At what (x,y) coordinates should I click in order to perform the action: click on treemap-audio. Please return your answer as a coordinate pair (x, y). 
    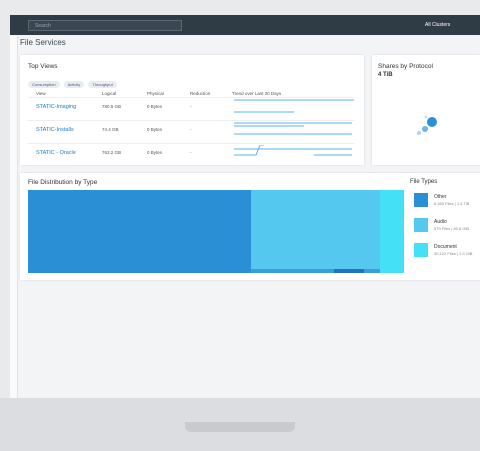
    Looking at the image, I should click on (315, 231).